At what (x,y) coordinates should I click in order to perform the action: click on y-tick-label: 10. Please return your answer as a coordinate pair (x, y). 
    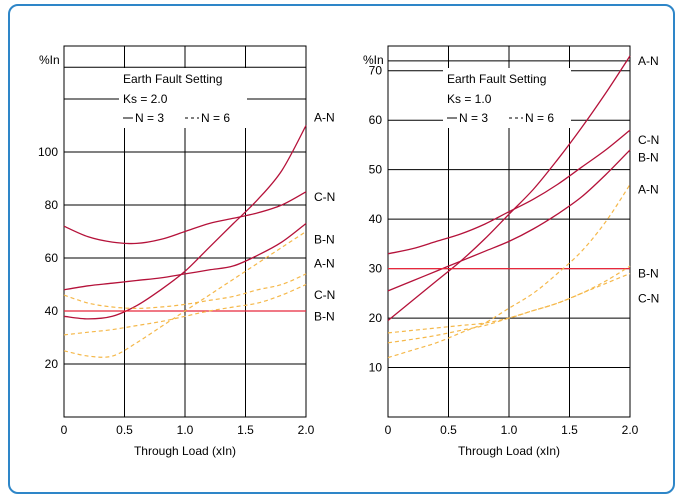
    Looking at the image, I should click on (376, 368).